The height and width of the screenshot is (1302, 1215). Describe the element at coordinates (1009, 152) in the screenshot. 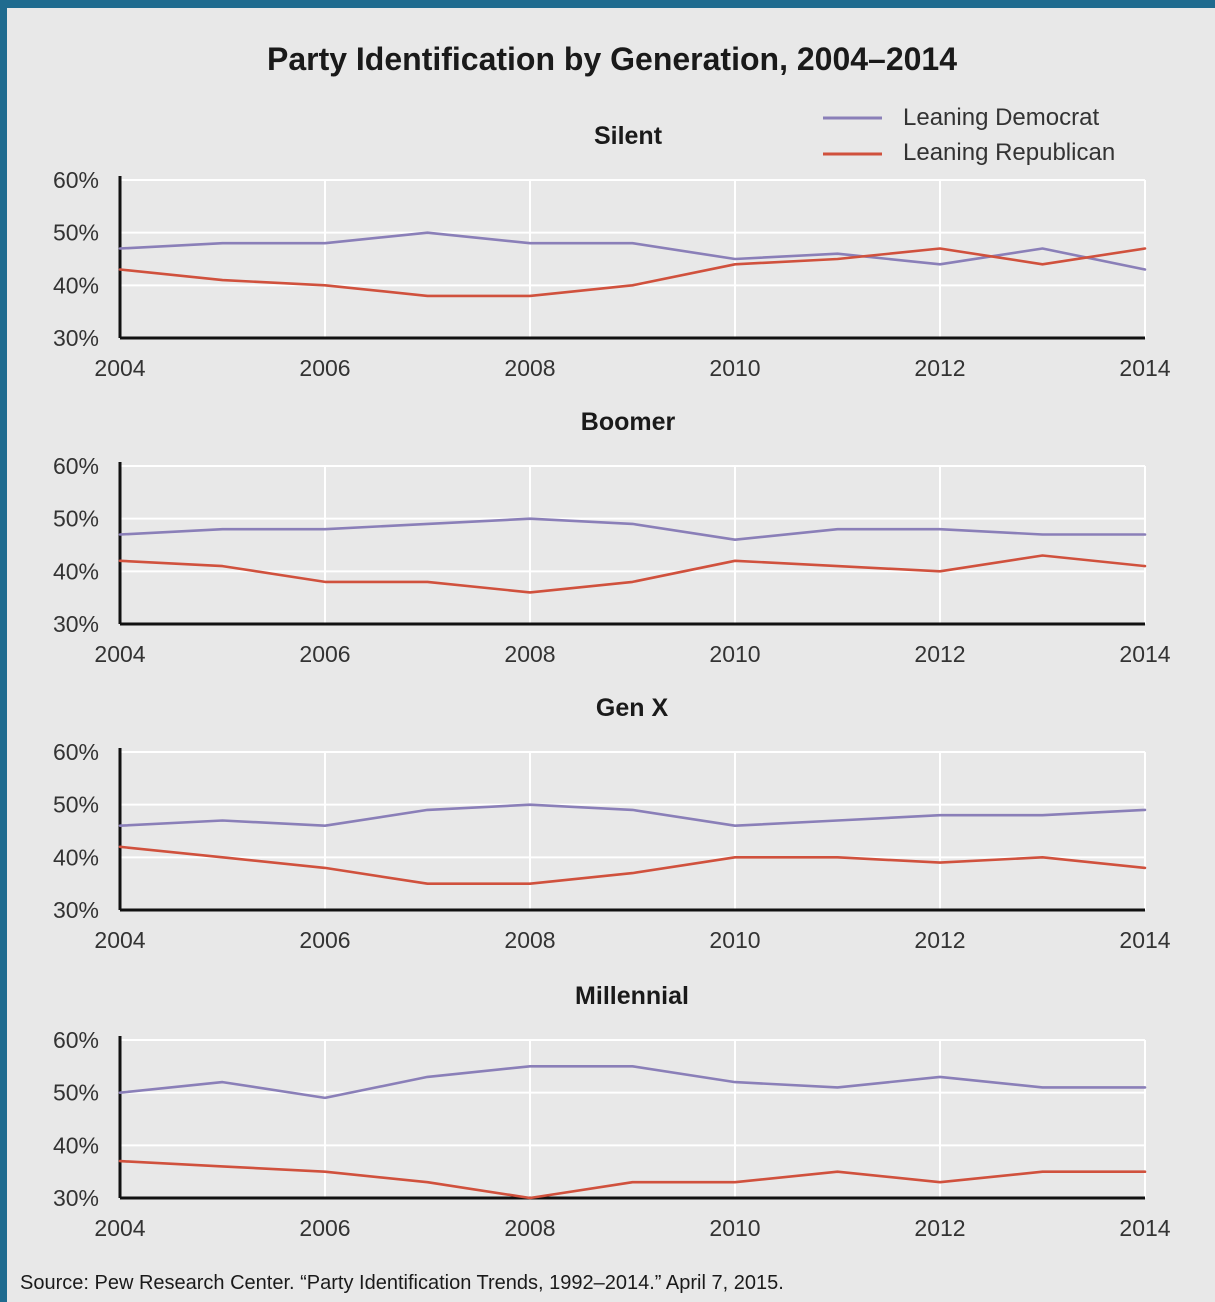

I see `legend-label-republican: Leaning Republican` at that location.